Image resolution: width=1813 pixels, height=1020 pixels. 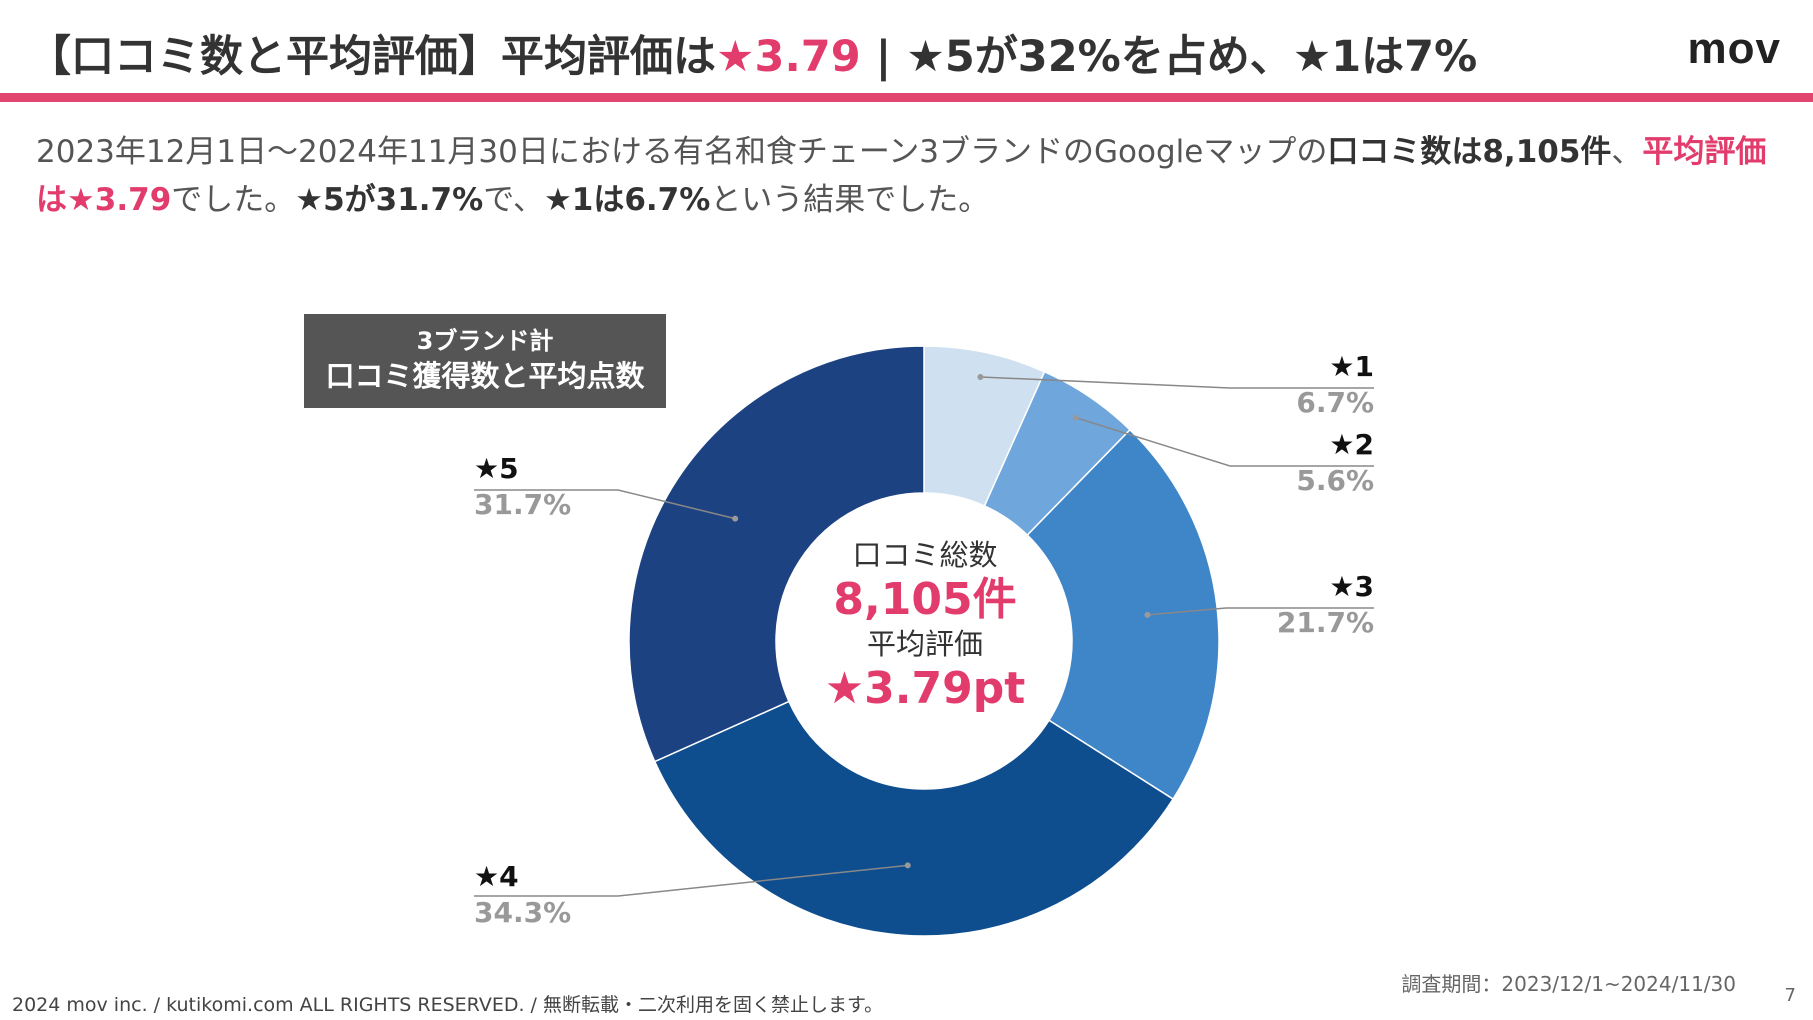 I want to click on title-post: | ★5が32%を占め、★1は7%, so click(x=1169, y=57).